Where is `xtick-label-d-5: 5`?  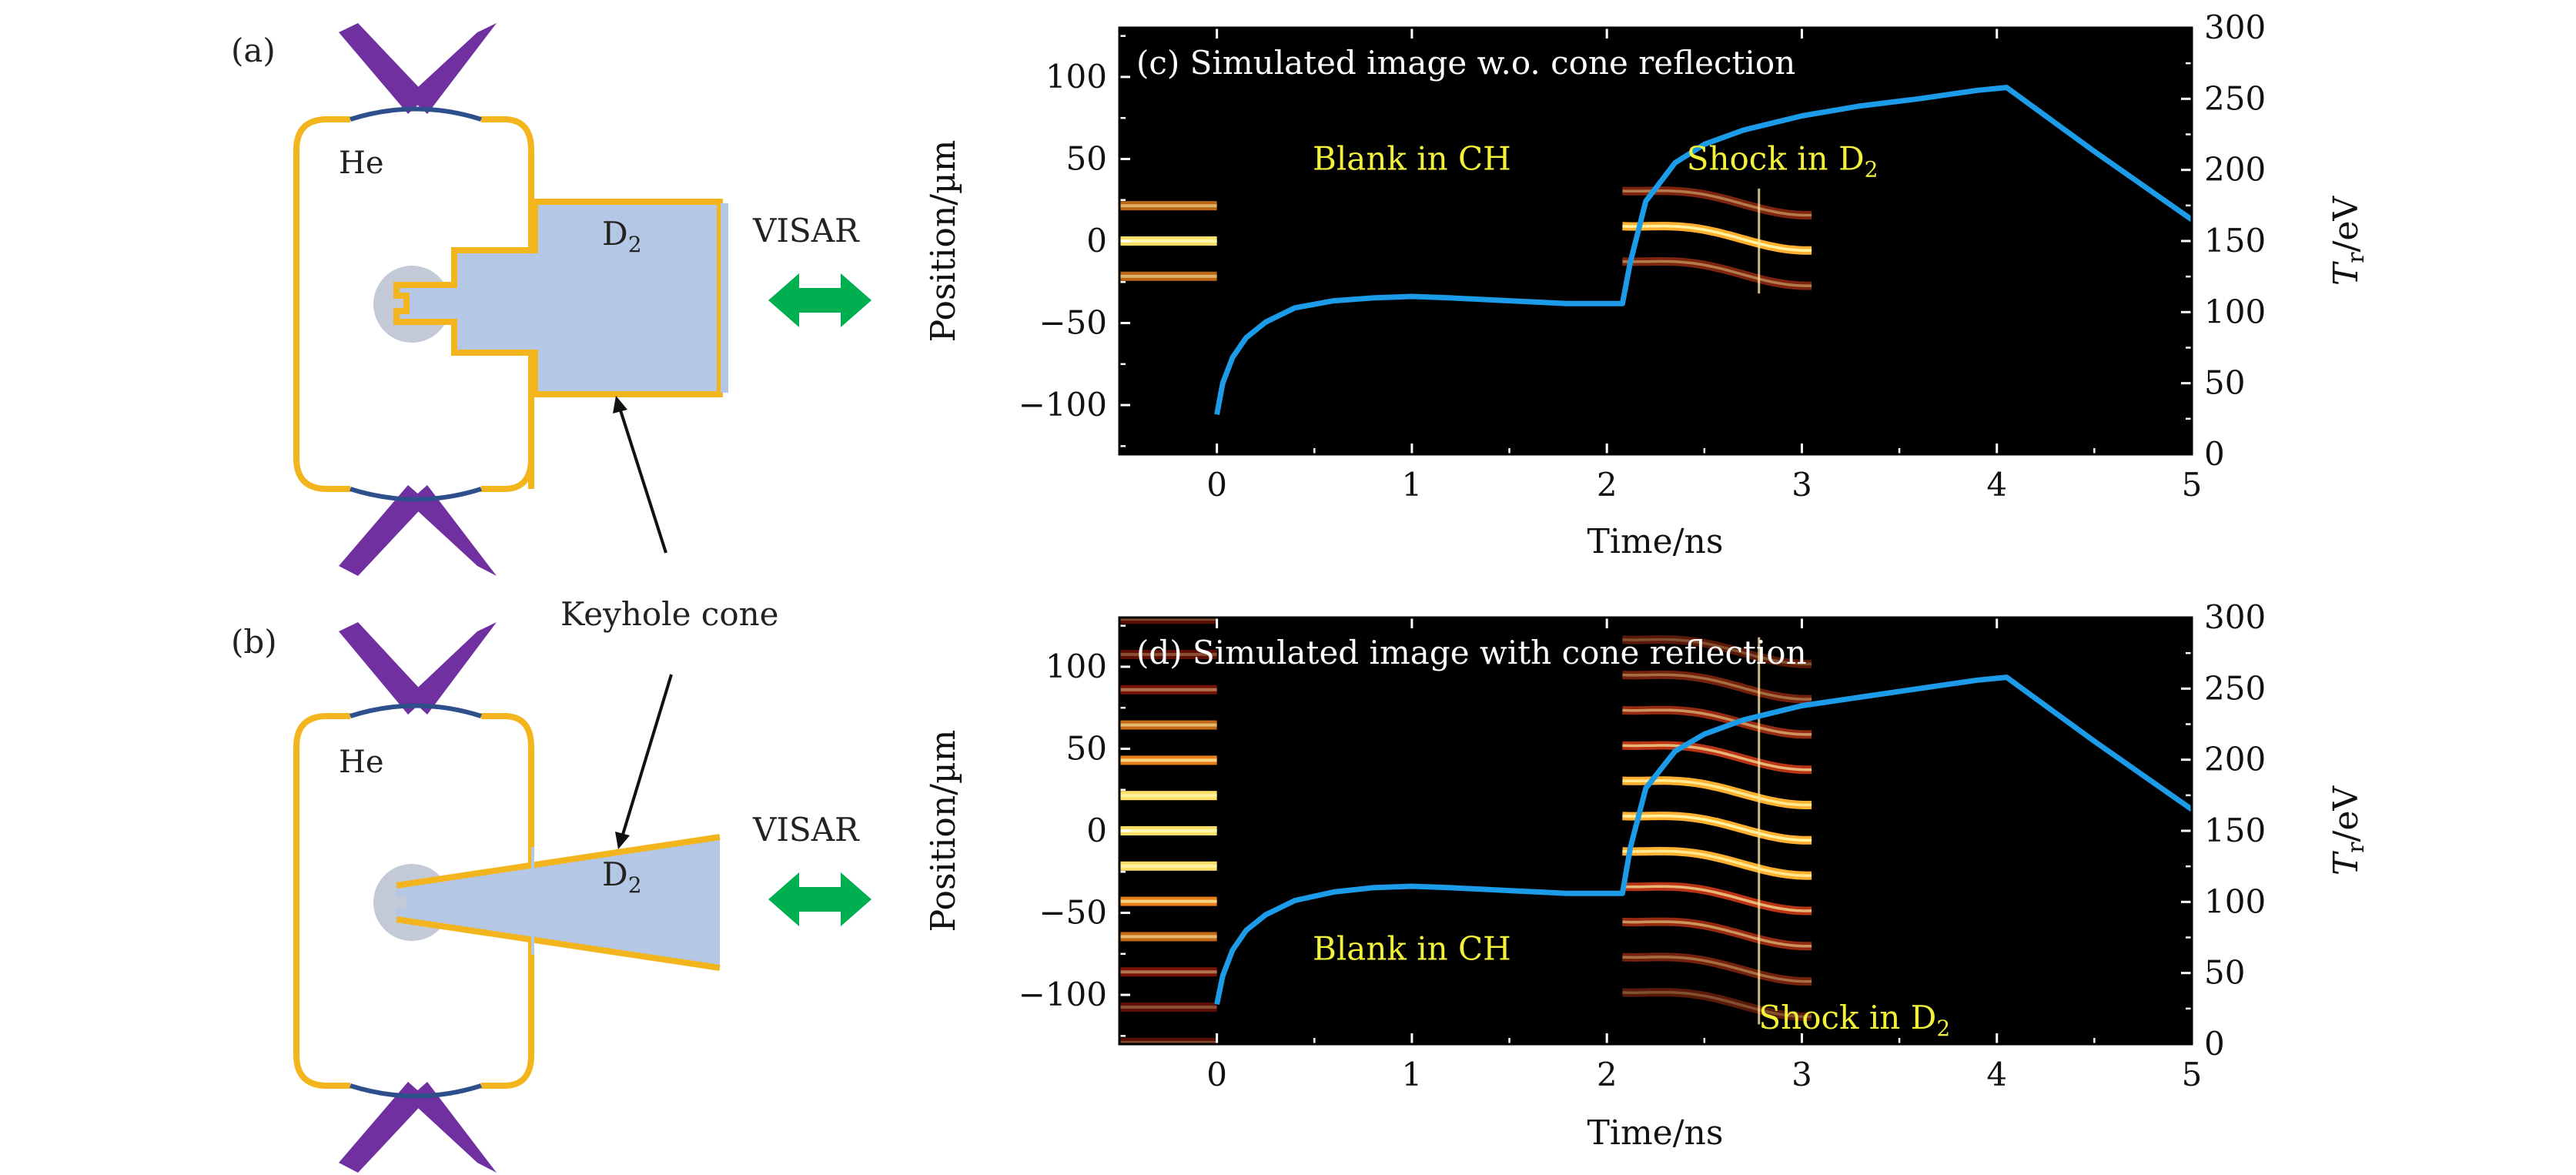 xtick-label-d-5: 5 is located at coordinates (2192, 1074).